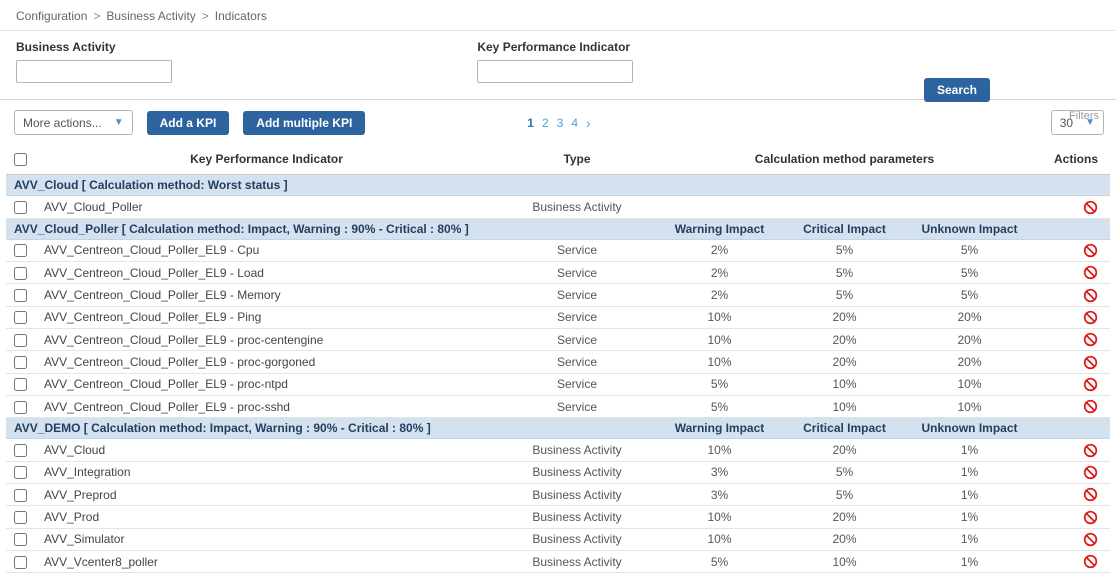 The height and width of the screenshot is (573, 1116). What do you see at coordinates (93, 206) in the screenshot?
I see `kpi-name: AVV_Cloud_Poller` at bounding box center [93, 206].